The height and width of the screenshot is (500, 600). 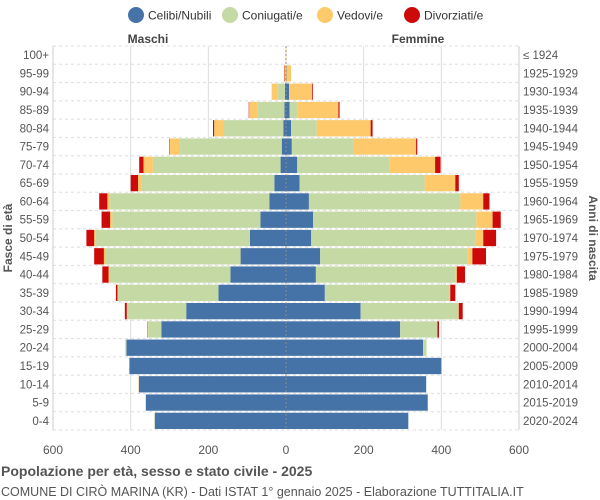 What do you see at coordinates (550, 184) in the screenshot?
I see `birth-year-label: 1955-1959` at bounding box center [550, 184].